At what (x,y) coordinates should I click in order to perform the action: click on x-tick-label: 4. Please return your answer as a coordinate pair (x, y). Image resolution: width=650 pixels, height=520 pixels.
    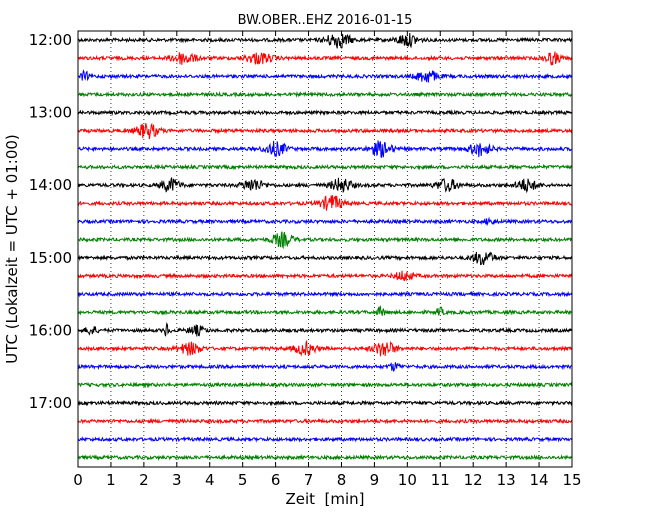
    Looking at the image, I should click on (210, 480).